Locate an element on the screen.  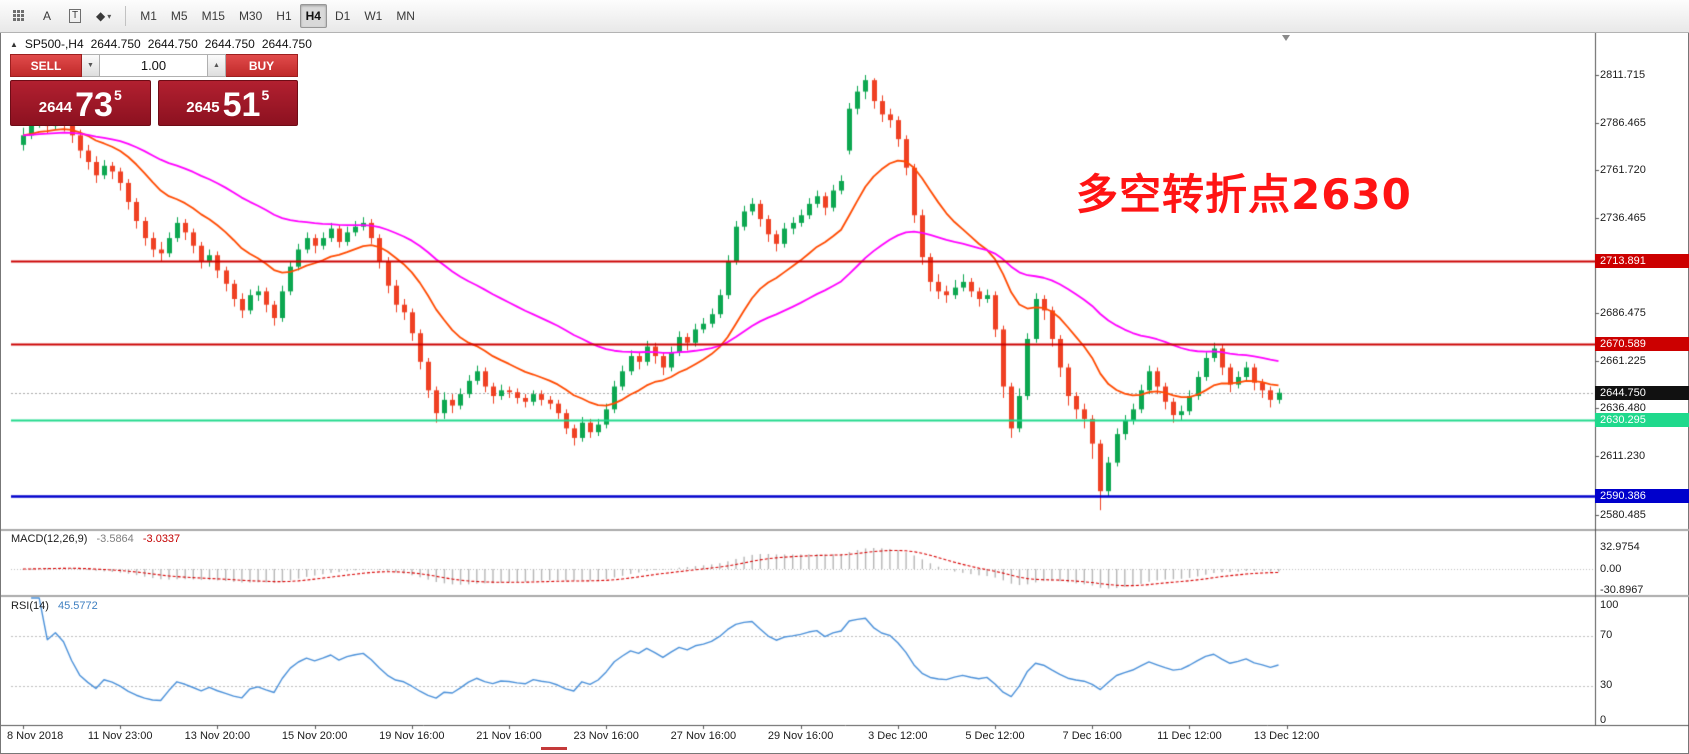
price-level-badge: 2630.295 is located at coordinates (1642, 420).